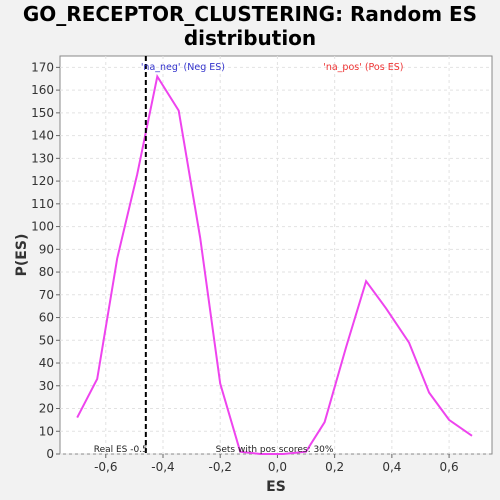  What do you see at coordinates (46, 318) in the screenshot?
I see `y-tick-label: 60` at bounding box center [46, 318].